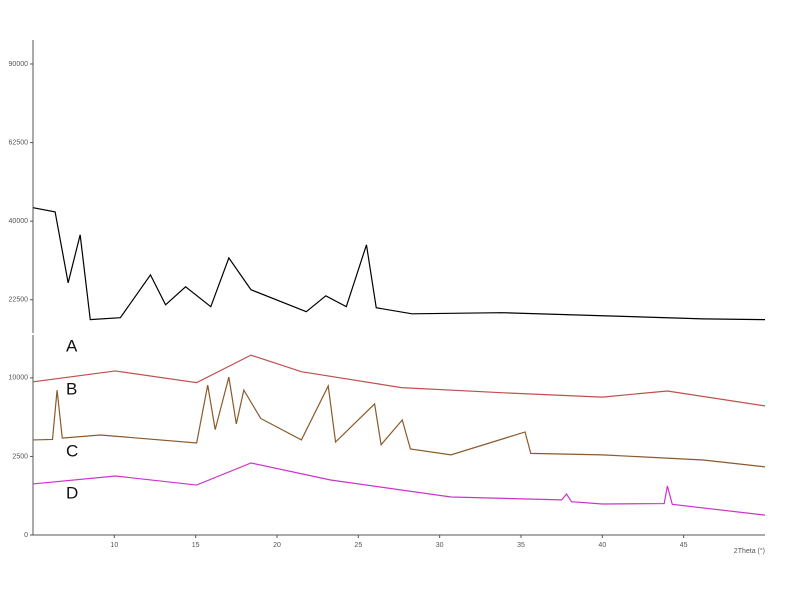  What do you see at coordinates (602, 545) in the screenshot?
I see `x-tick-label: 40` at bounding box center [602, 545].